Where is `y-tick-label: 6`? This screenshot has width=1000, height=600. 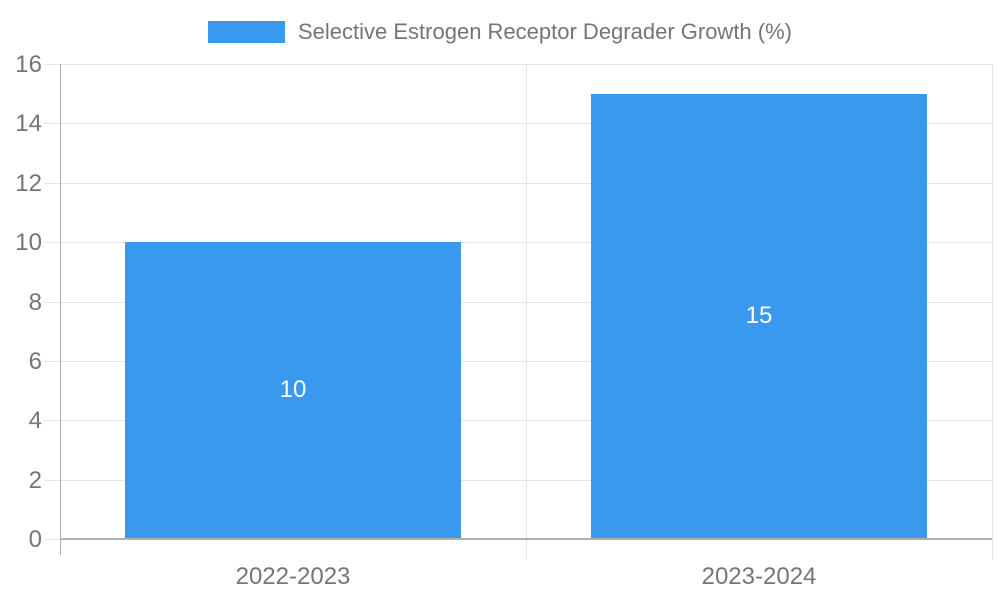
y-tick-label: 6 is located at coordinates (35, 361).